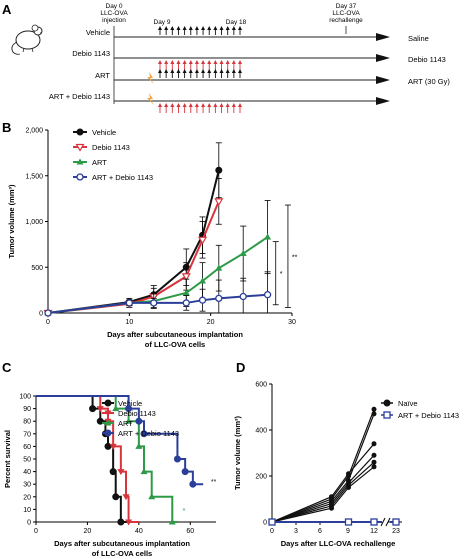  I want to click on row-label: Vehicle, so click(98, 32).